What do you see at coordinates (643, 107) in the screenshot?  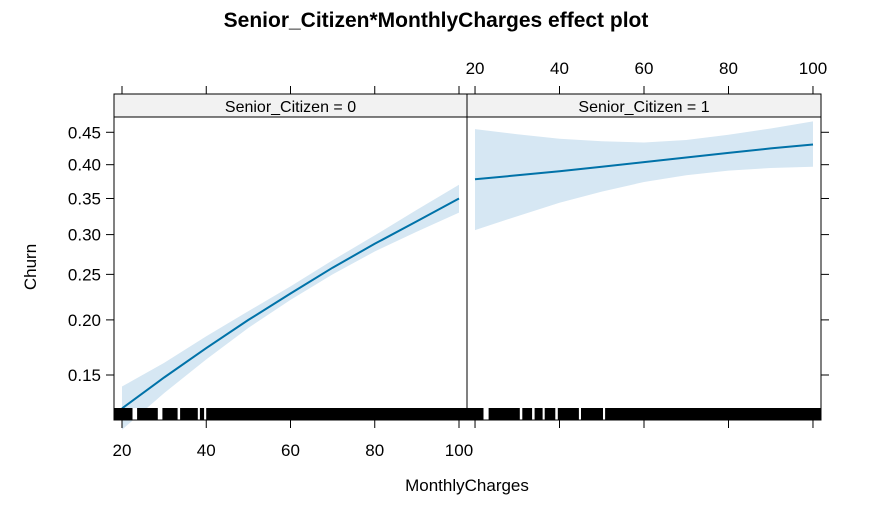 I see `strip-label-panel-2: Senior_Citizen = 1` at bounding box center [643, 107].